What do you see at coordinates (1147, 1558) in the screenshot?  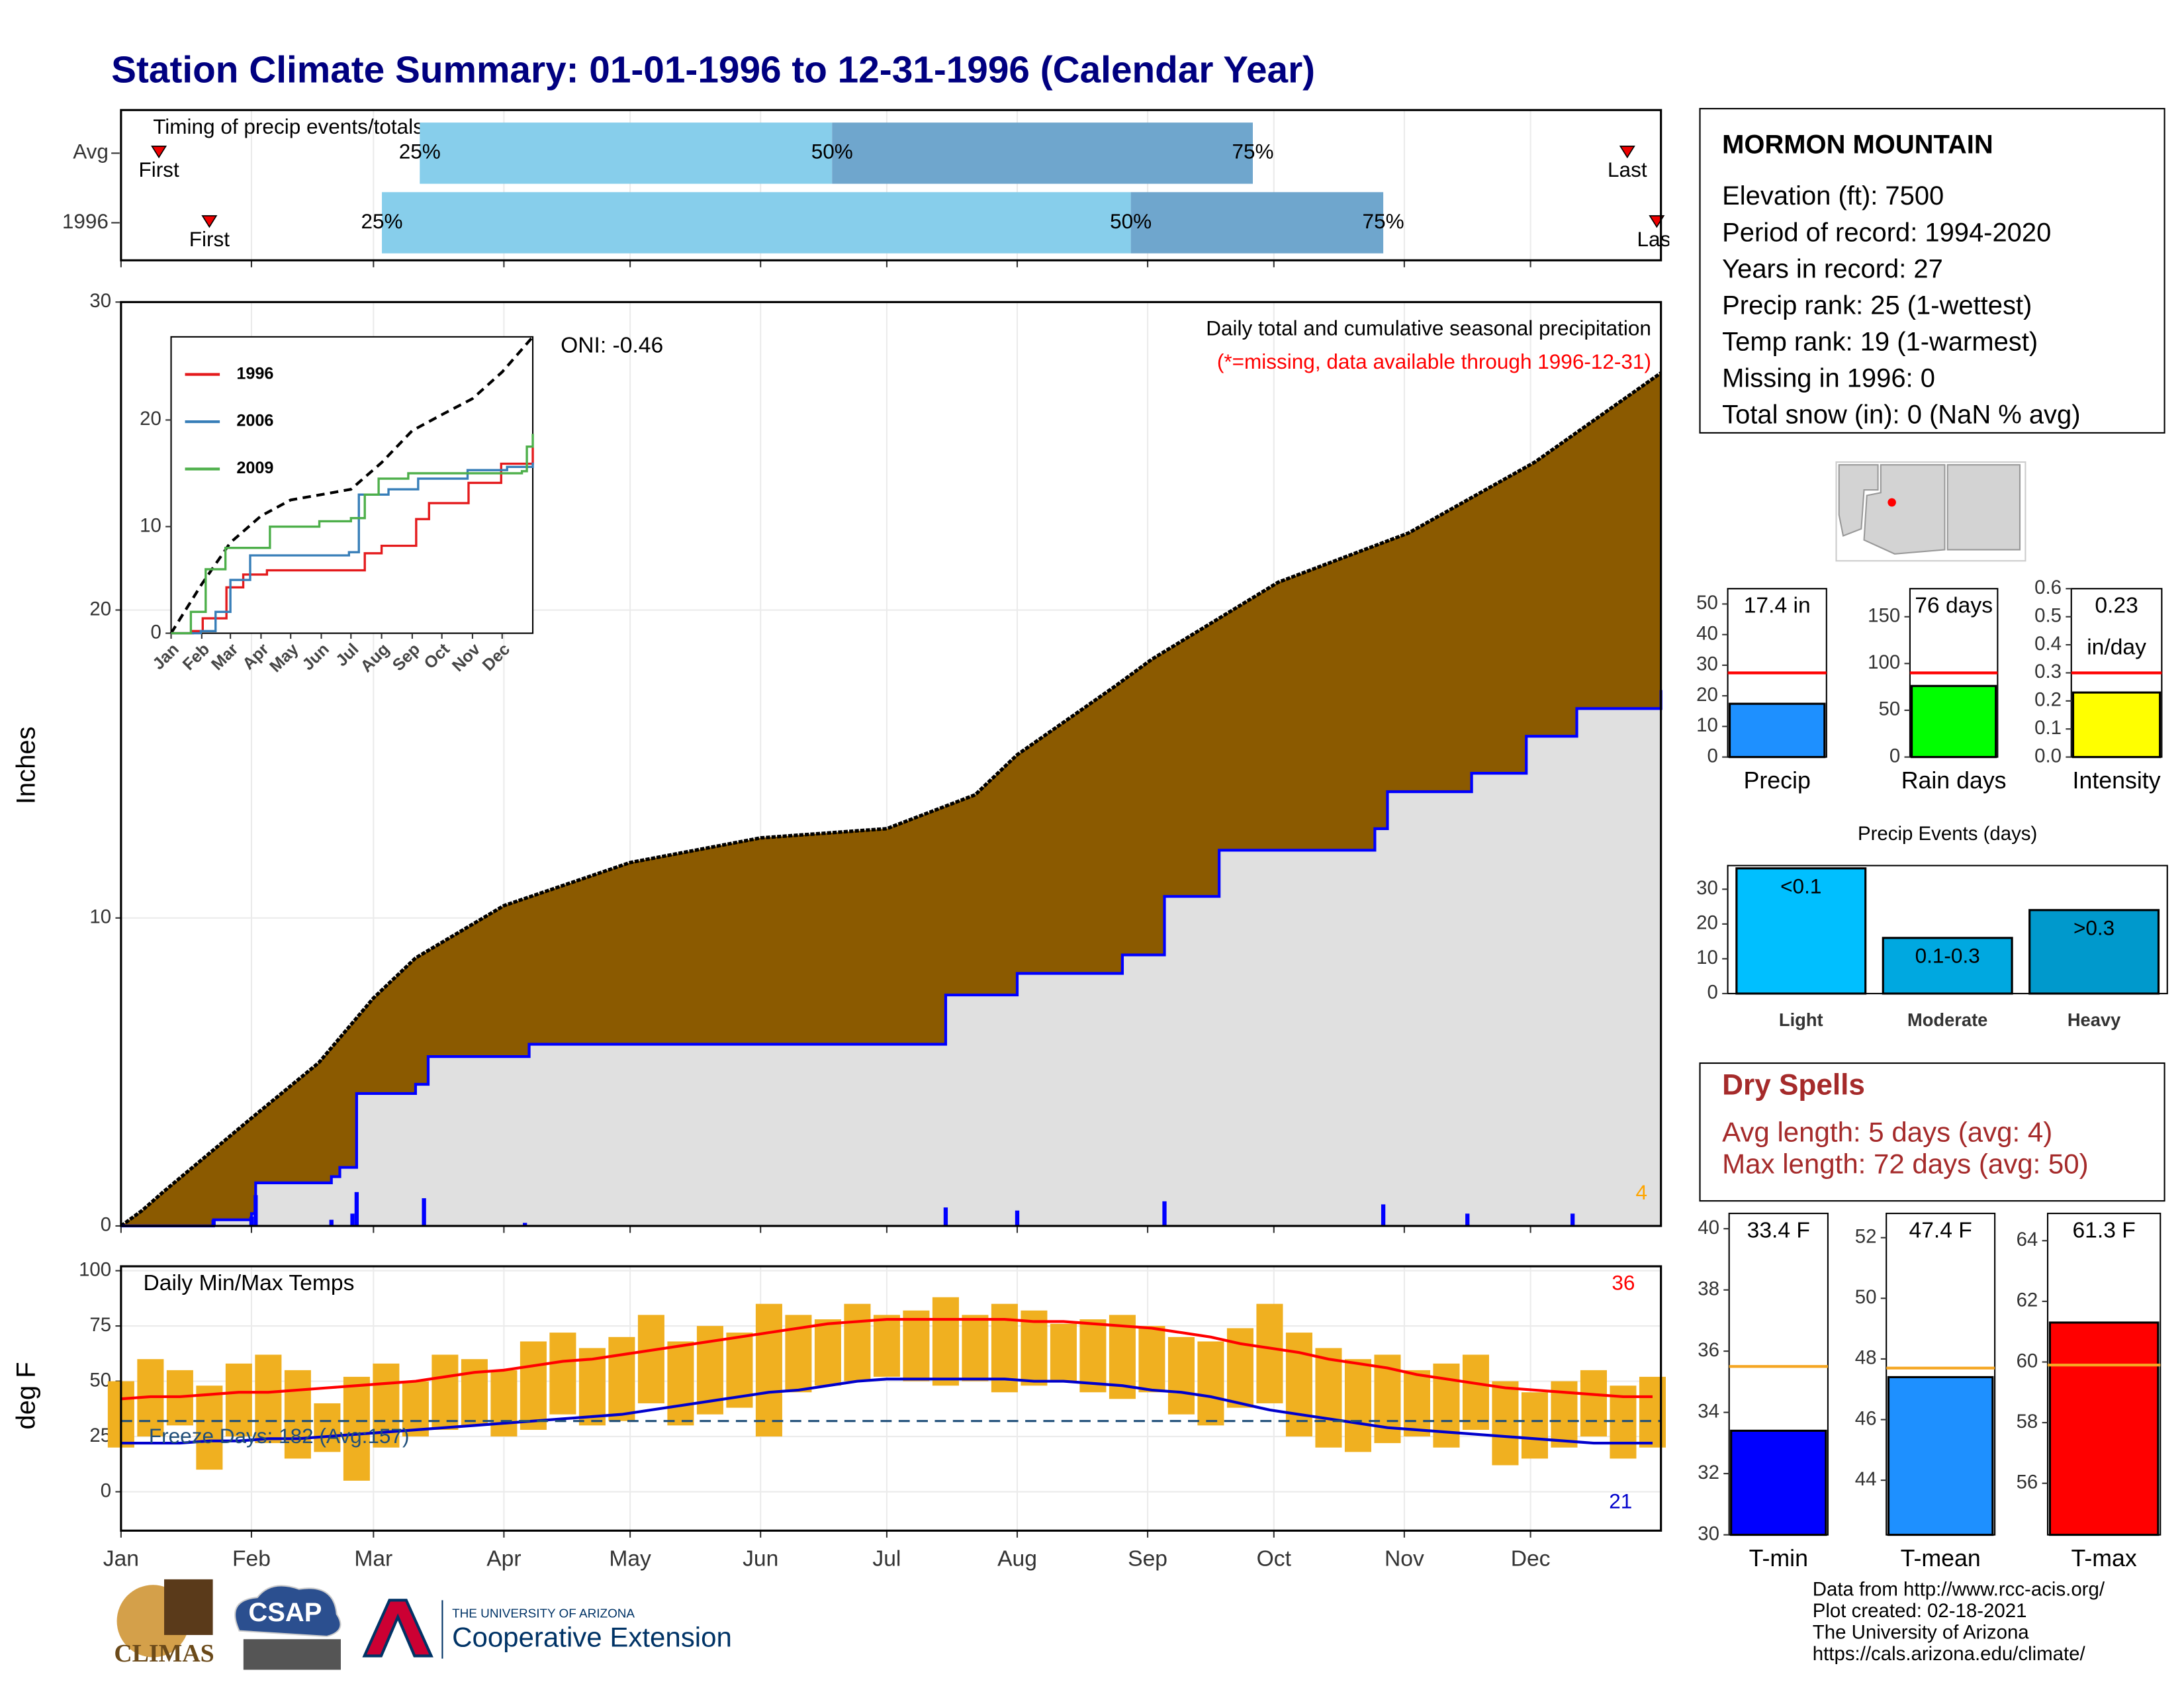 I see `x-tick-label: Sep` at bounding box center [1147, 1558].